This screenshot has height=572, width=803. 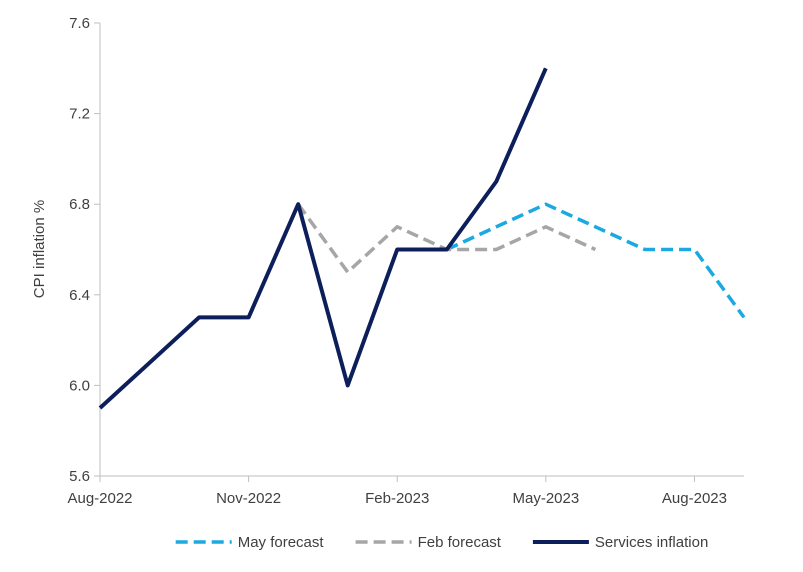 What do you see at coordinates (446, 238) in the screenshot?
I see `series-line-feb-forecast` at bounding box center [446, 238].